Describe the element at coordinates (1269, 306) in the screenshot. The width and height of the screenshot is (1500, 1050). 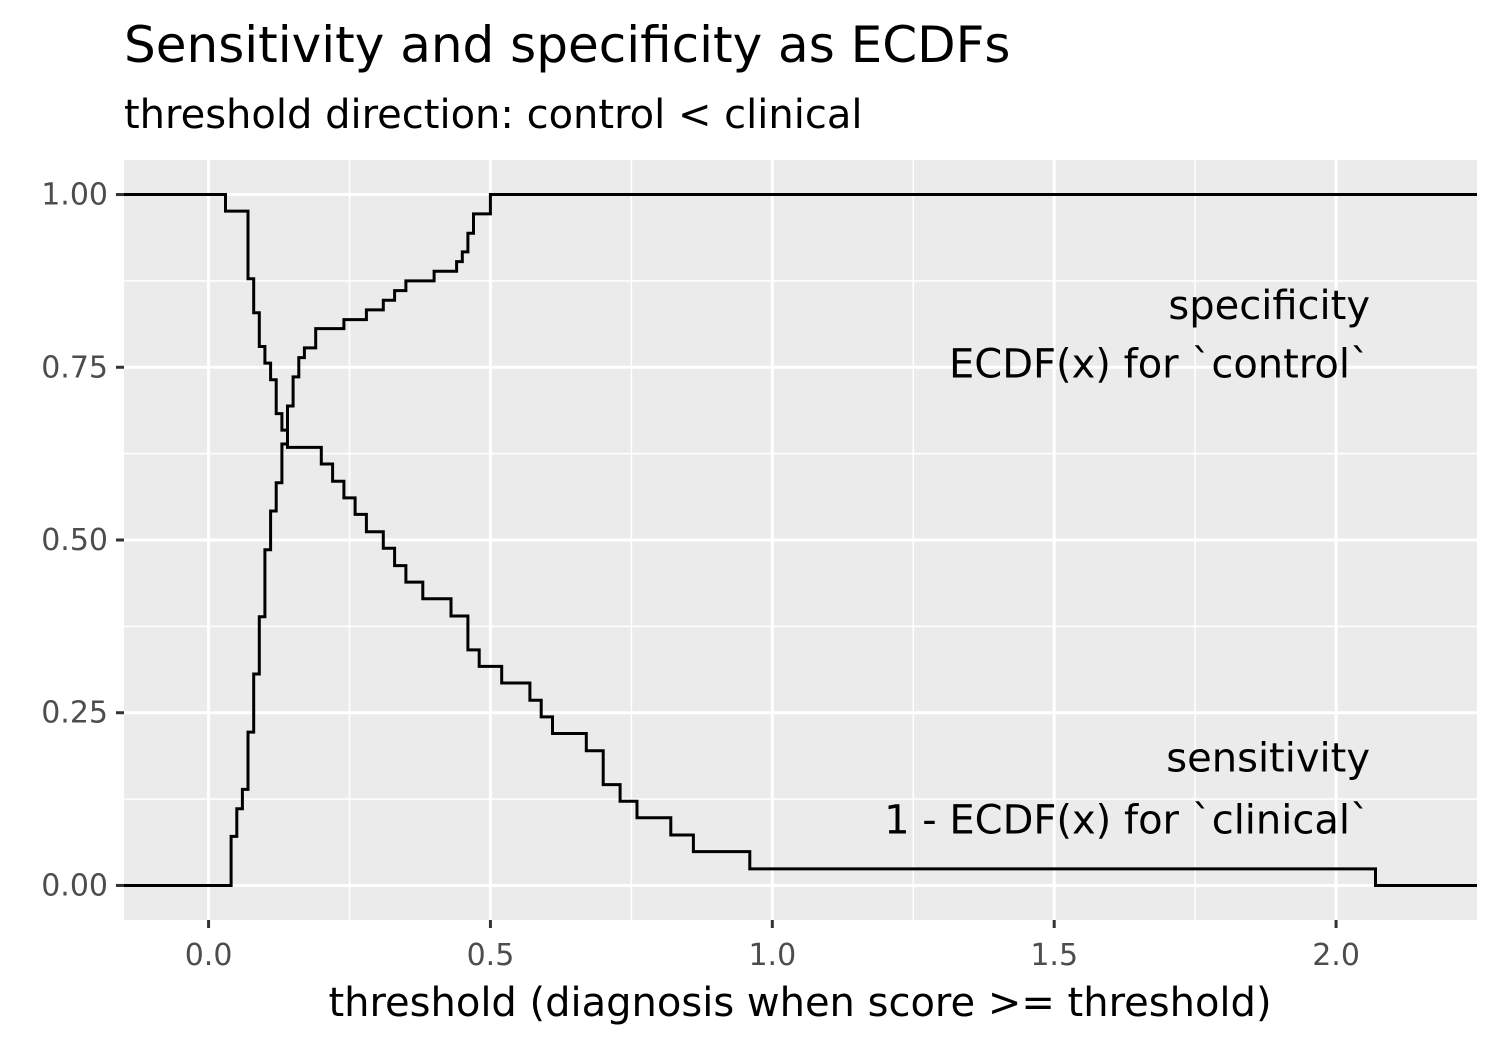
I see `annotation-label: specificity` at that location.